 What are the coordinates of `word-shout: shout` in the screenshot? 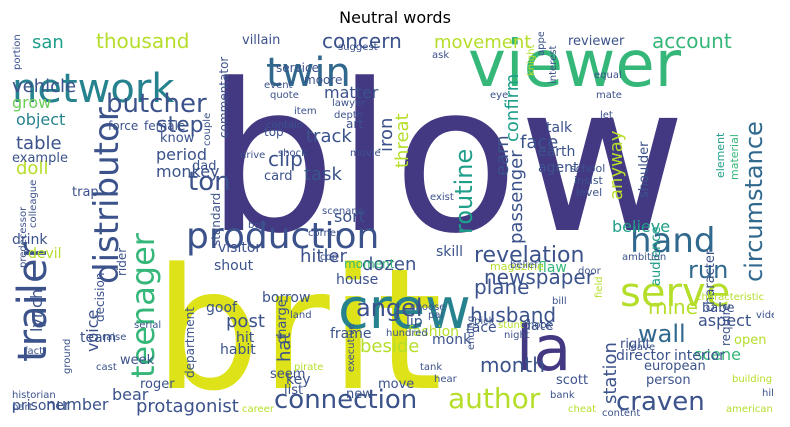 It's located at (234, 266).